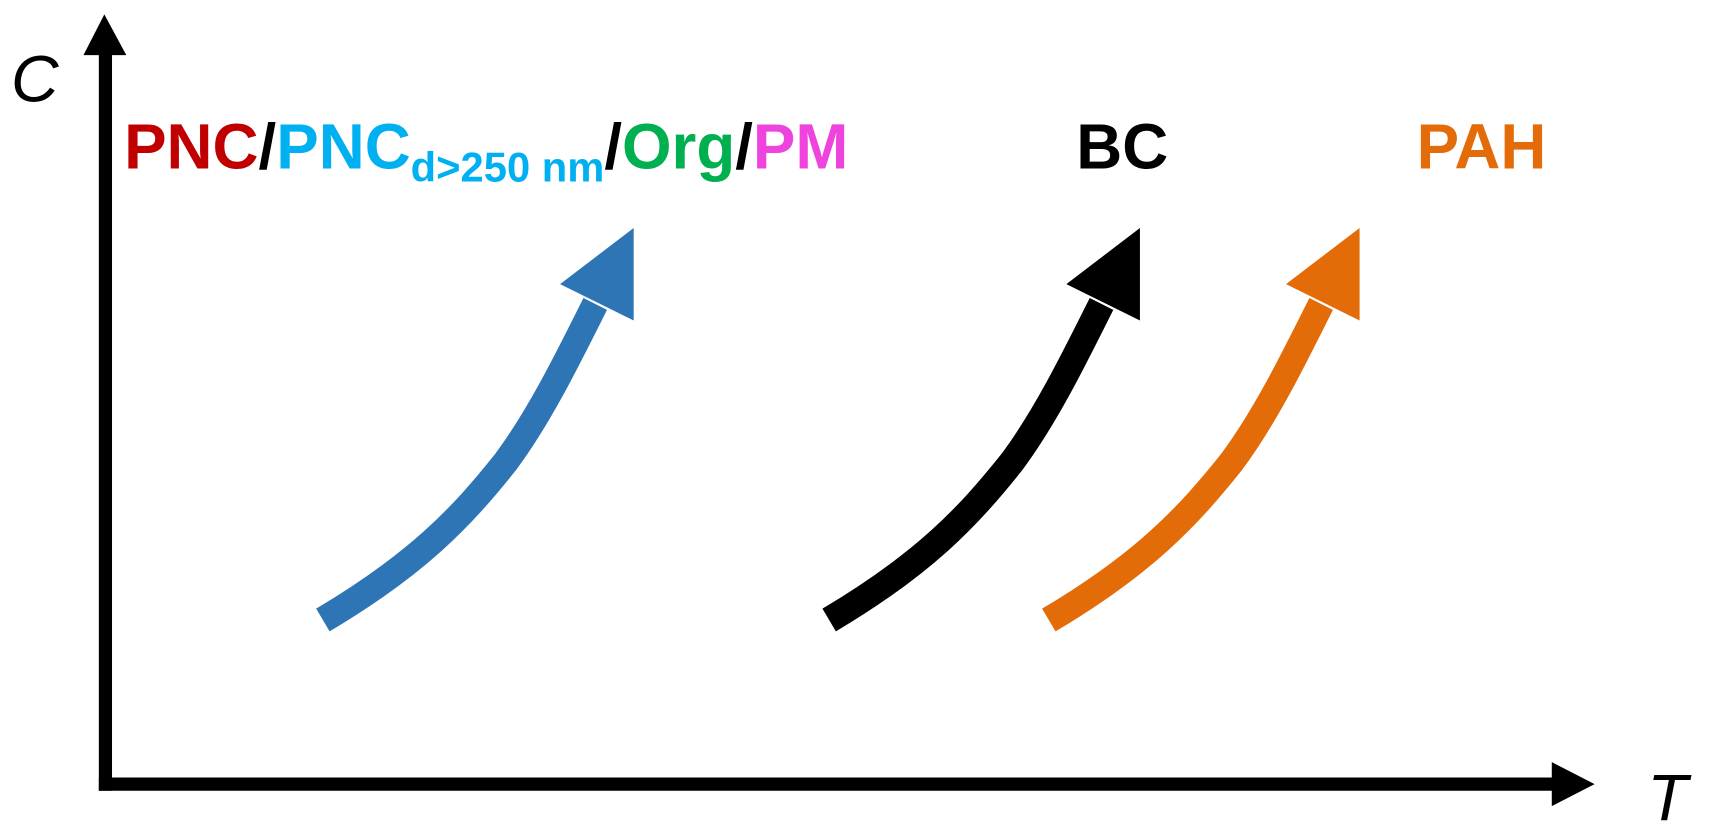  What do you see at coordinates (678, 146) in the screenshot?
I see `label-part: Org` at bounding box center [678, 146].